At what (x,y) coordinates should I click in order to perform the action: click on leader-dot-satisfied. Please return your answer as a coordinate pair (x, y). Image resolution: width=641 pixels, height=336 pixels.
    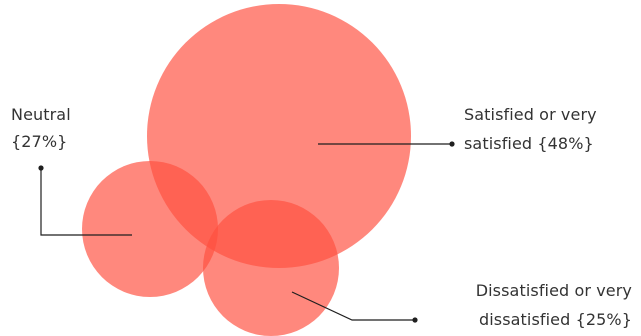
    Looking at the image, I should click on (452, 144).